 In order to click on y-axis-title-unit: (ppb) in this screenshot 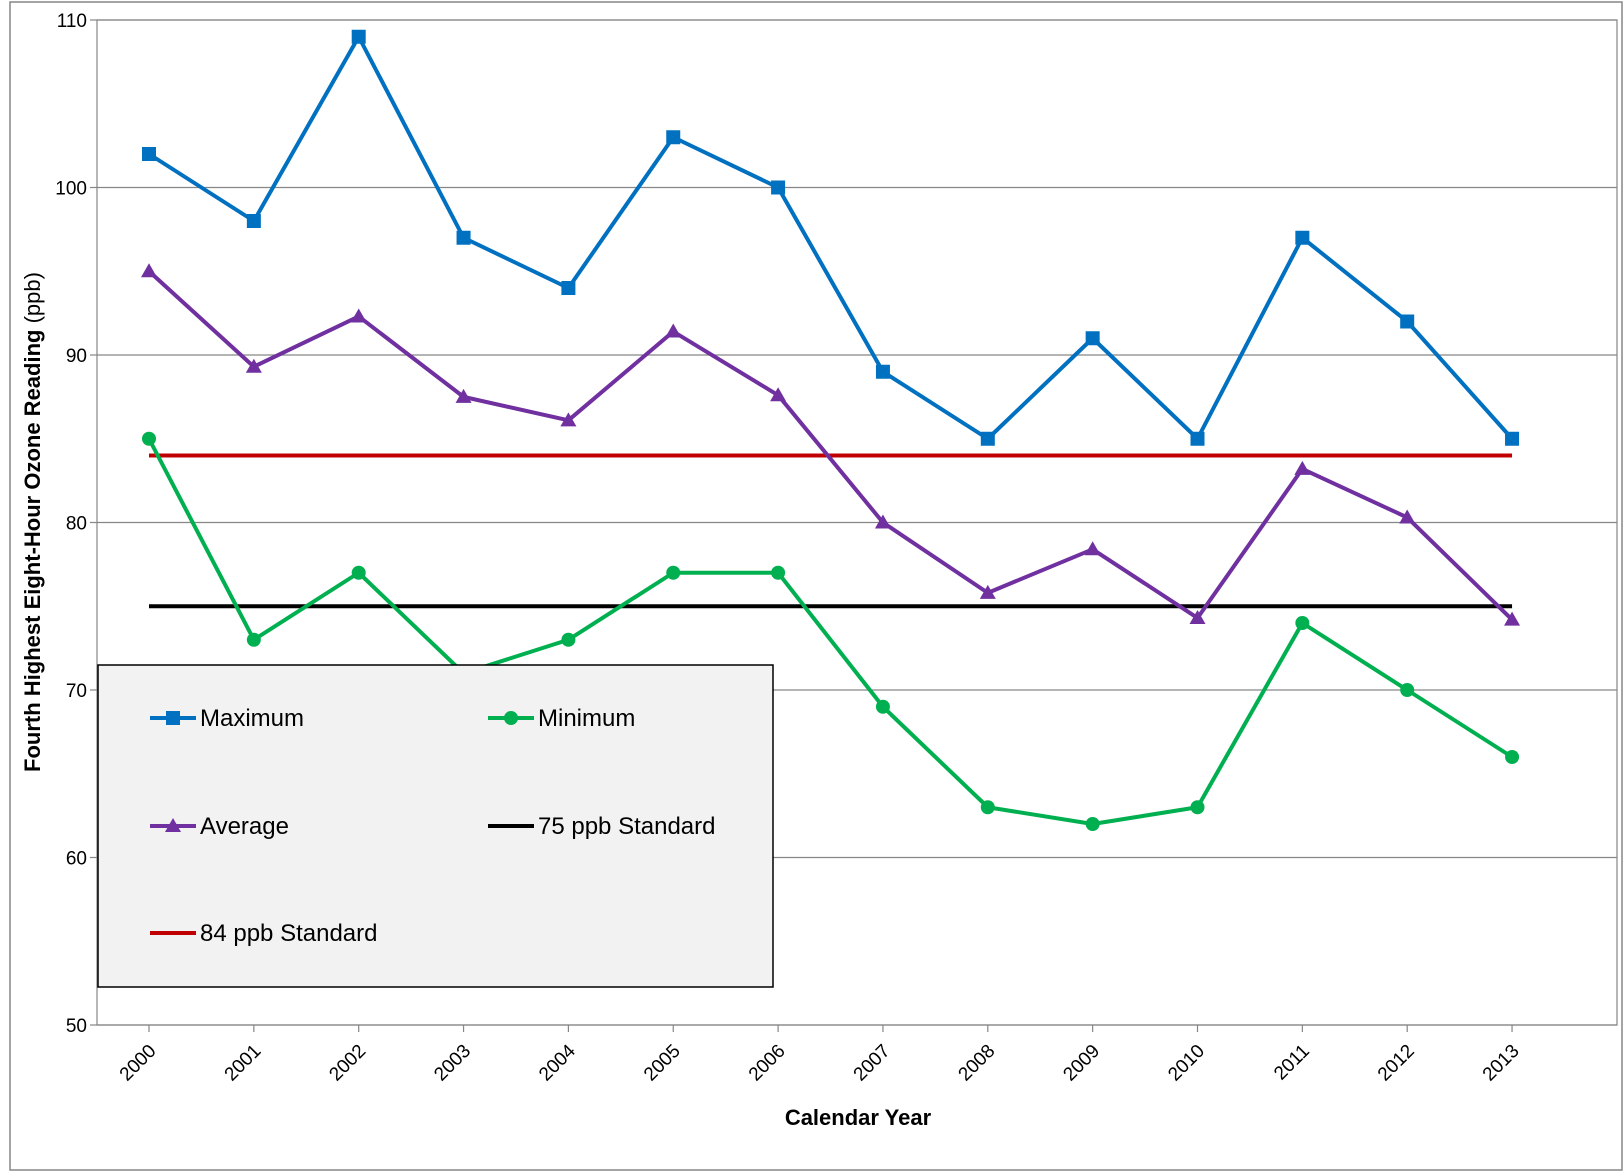, I will do `click(32, 300)`.